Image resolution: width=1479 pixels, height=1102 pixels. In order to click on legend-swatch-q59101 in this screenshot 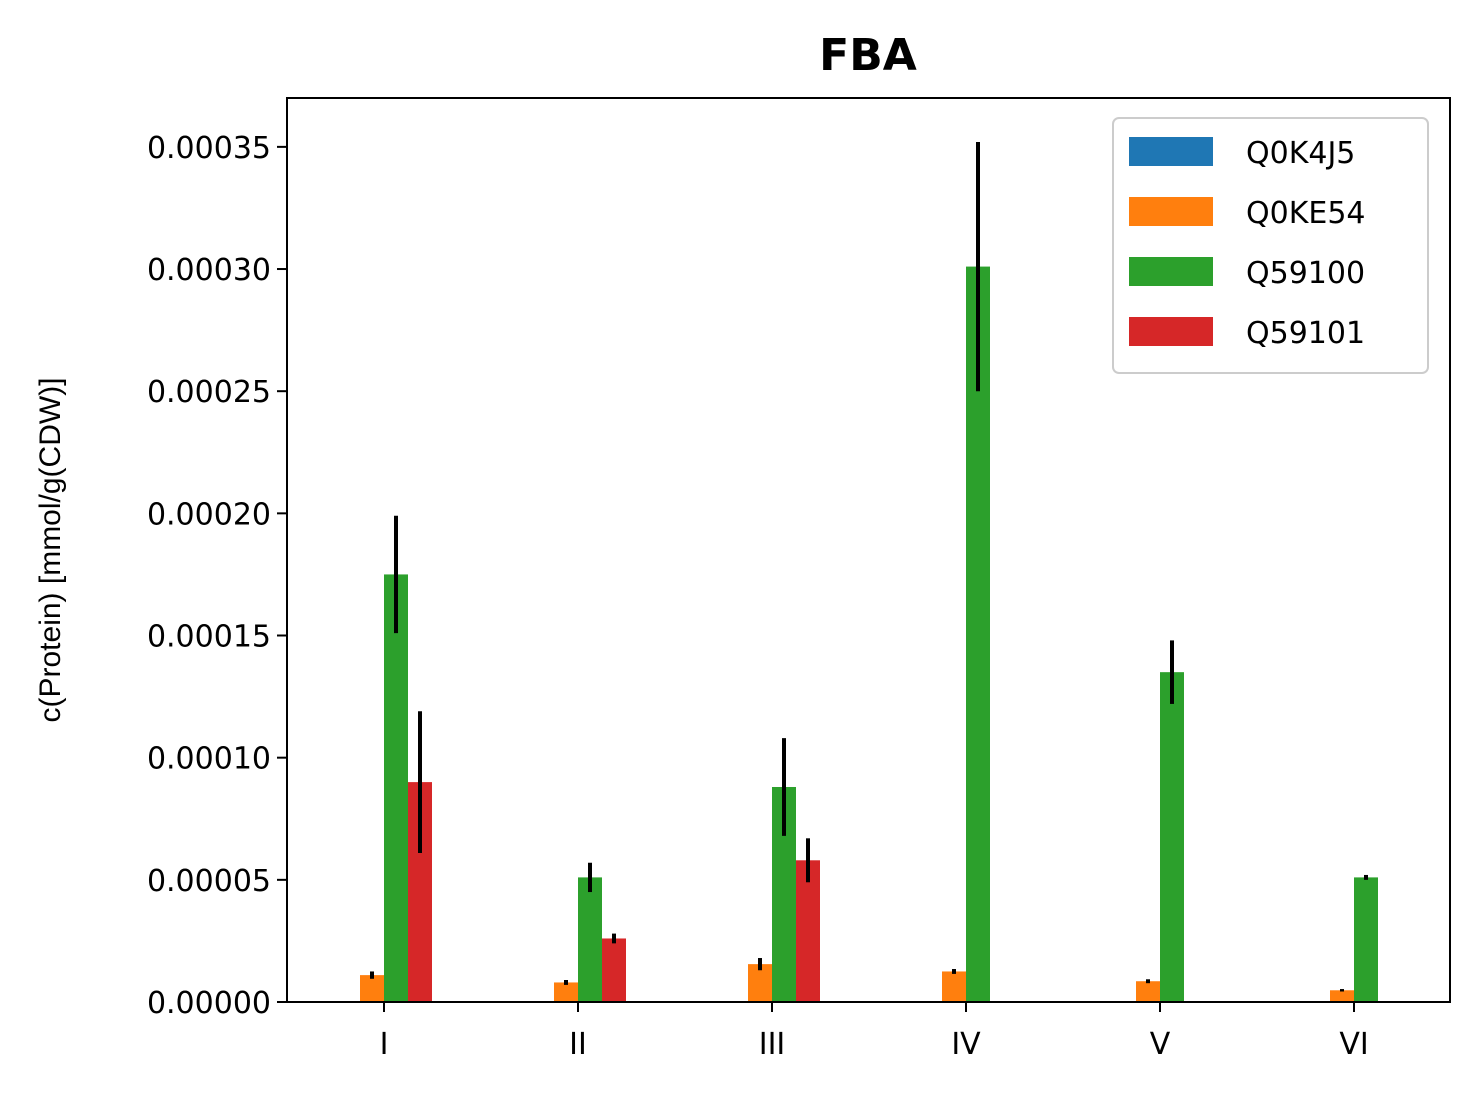, I will do `click(1171, 331)`.